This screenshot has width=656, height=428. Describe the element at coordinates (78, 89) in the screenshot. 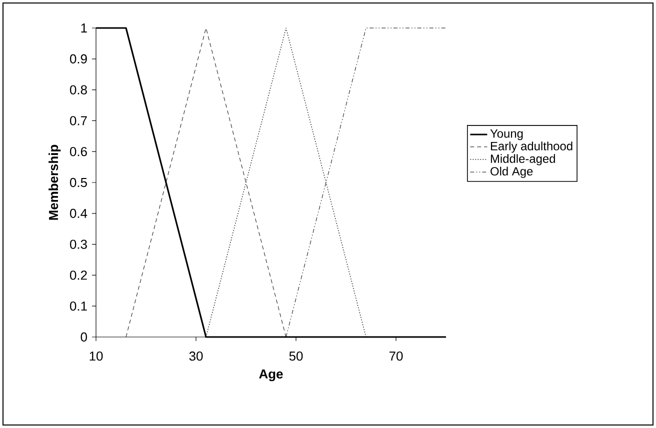

I see `y-tick-label: 0.8` at that location.